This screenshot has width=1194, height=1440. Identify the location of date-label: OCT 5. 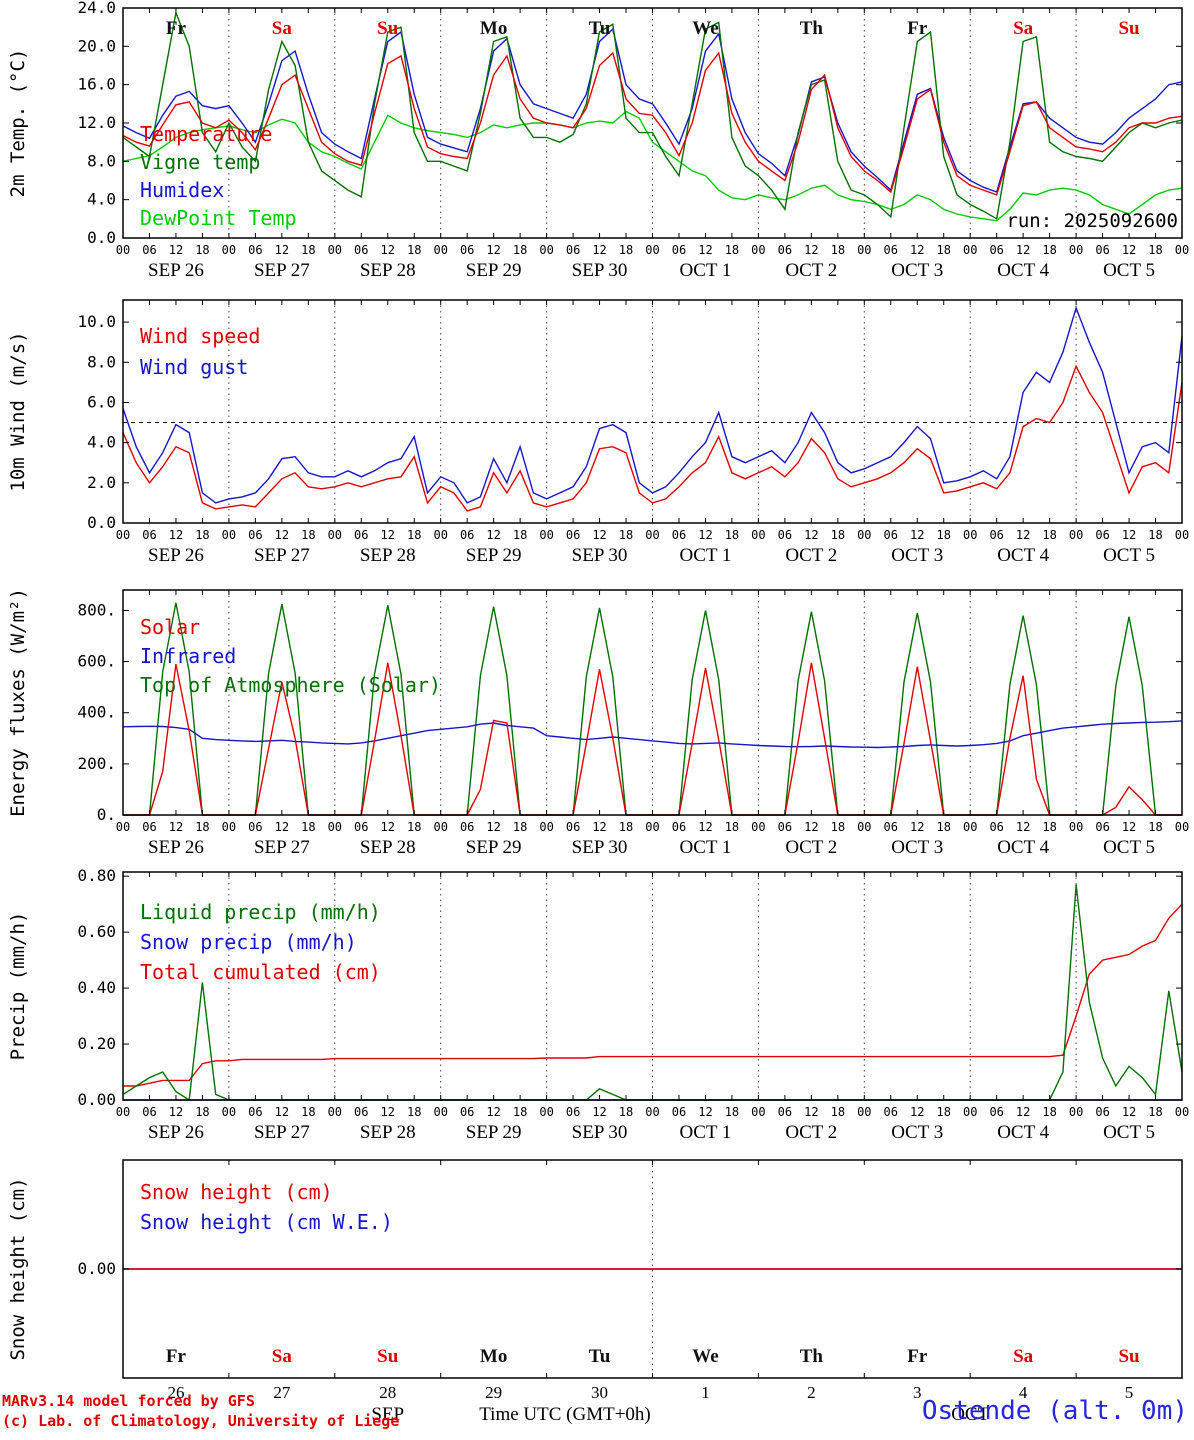
(1129, 847).